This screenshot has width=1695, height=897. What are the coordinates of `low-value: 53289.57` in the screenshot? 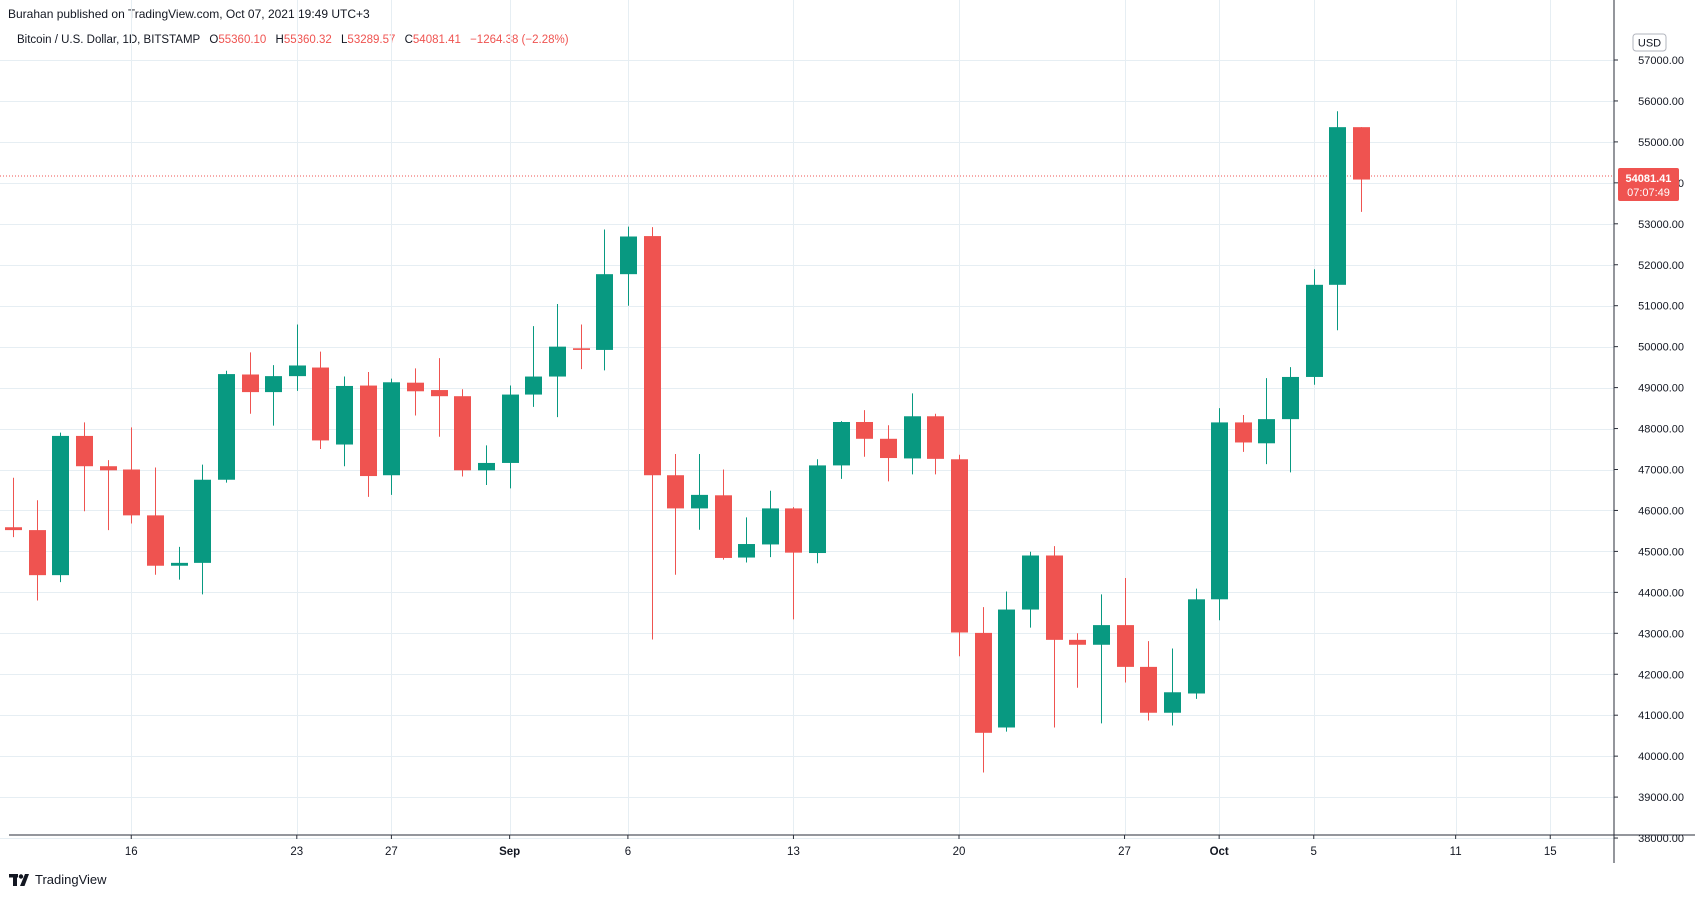 It's located at (371, 40).